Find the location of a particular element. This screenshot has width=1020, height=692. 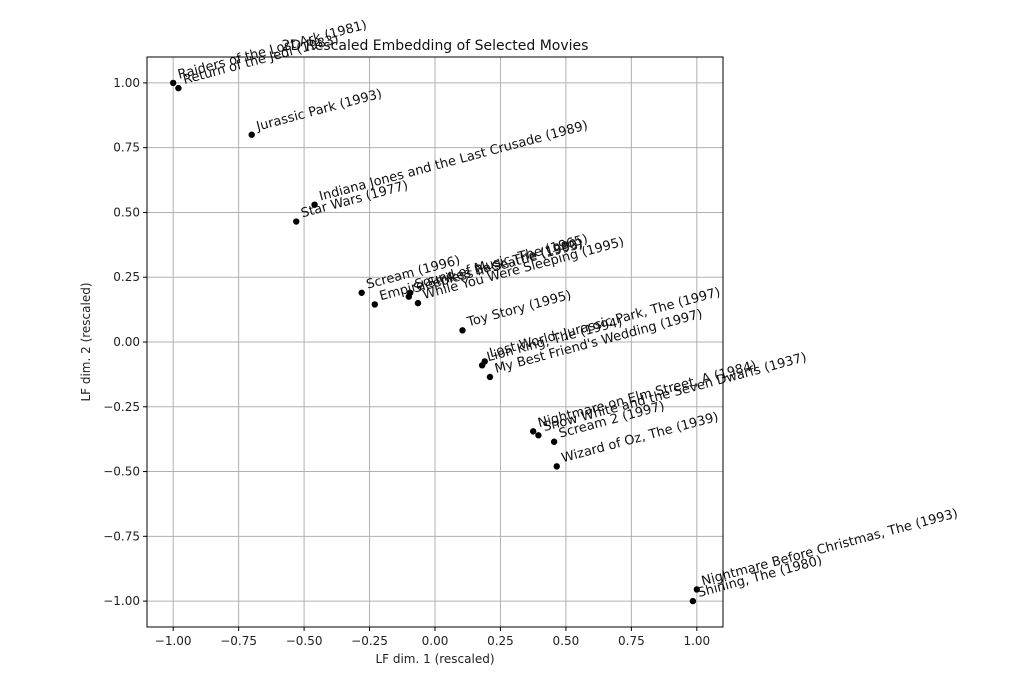

x-tick-label: 0.25 is located at coordinates (500, 641).